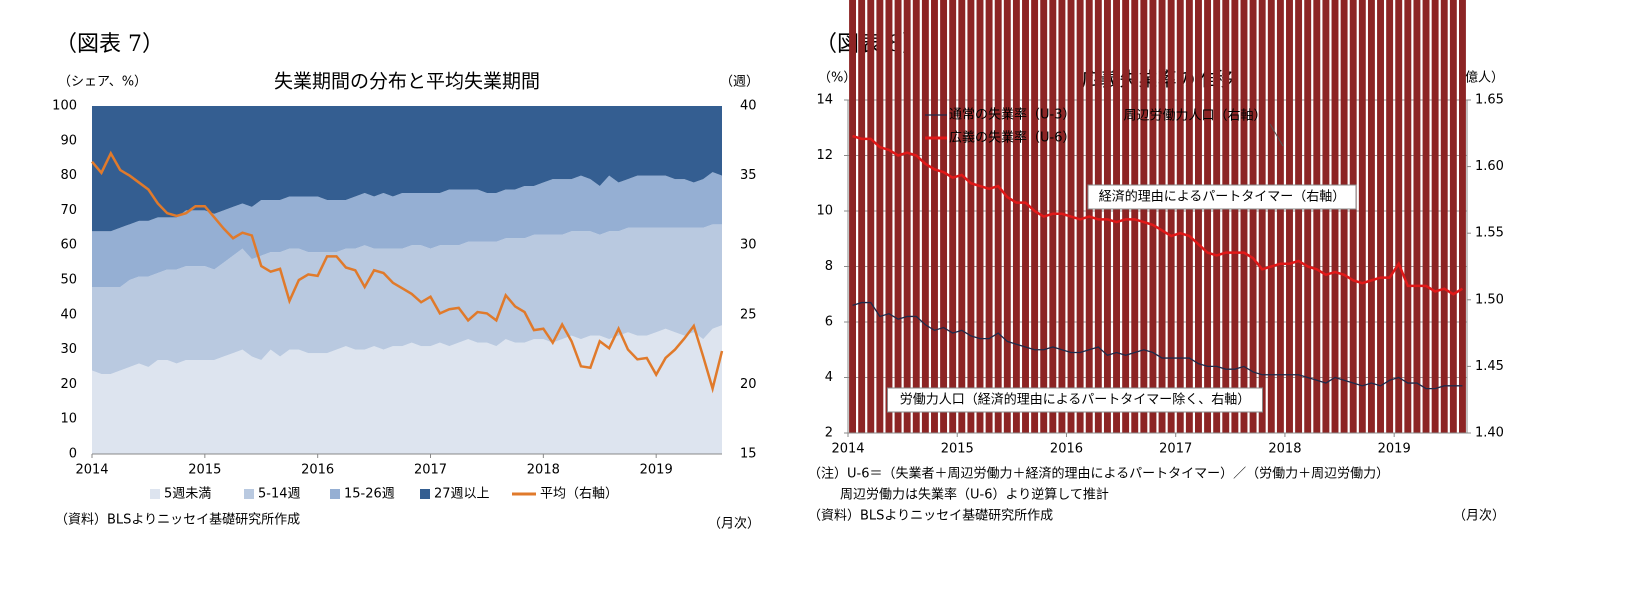 The width and height of the screenshot is (1647, 603). I want to click on leader-line, so click(1276, 135).